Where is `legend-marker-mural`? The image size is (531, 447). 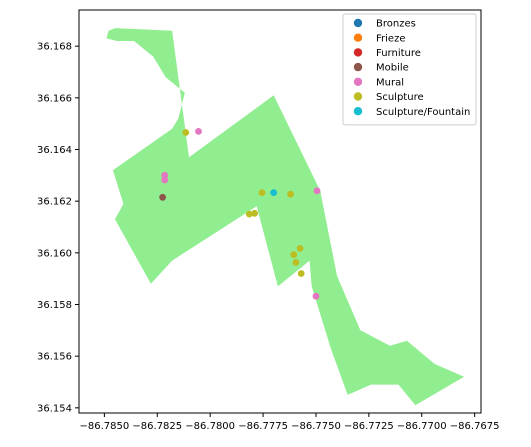 legend-marker-mural is located at coordinates (358, 82).